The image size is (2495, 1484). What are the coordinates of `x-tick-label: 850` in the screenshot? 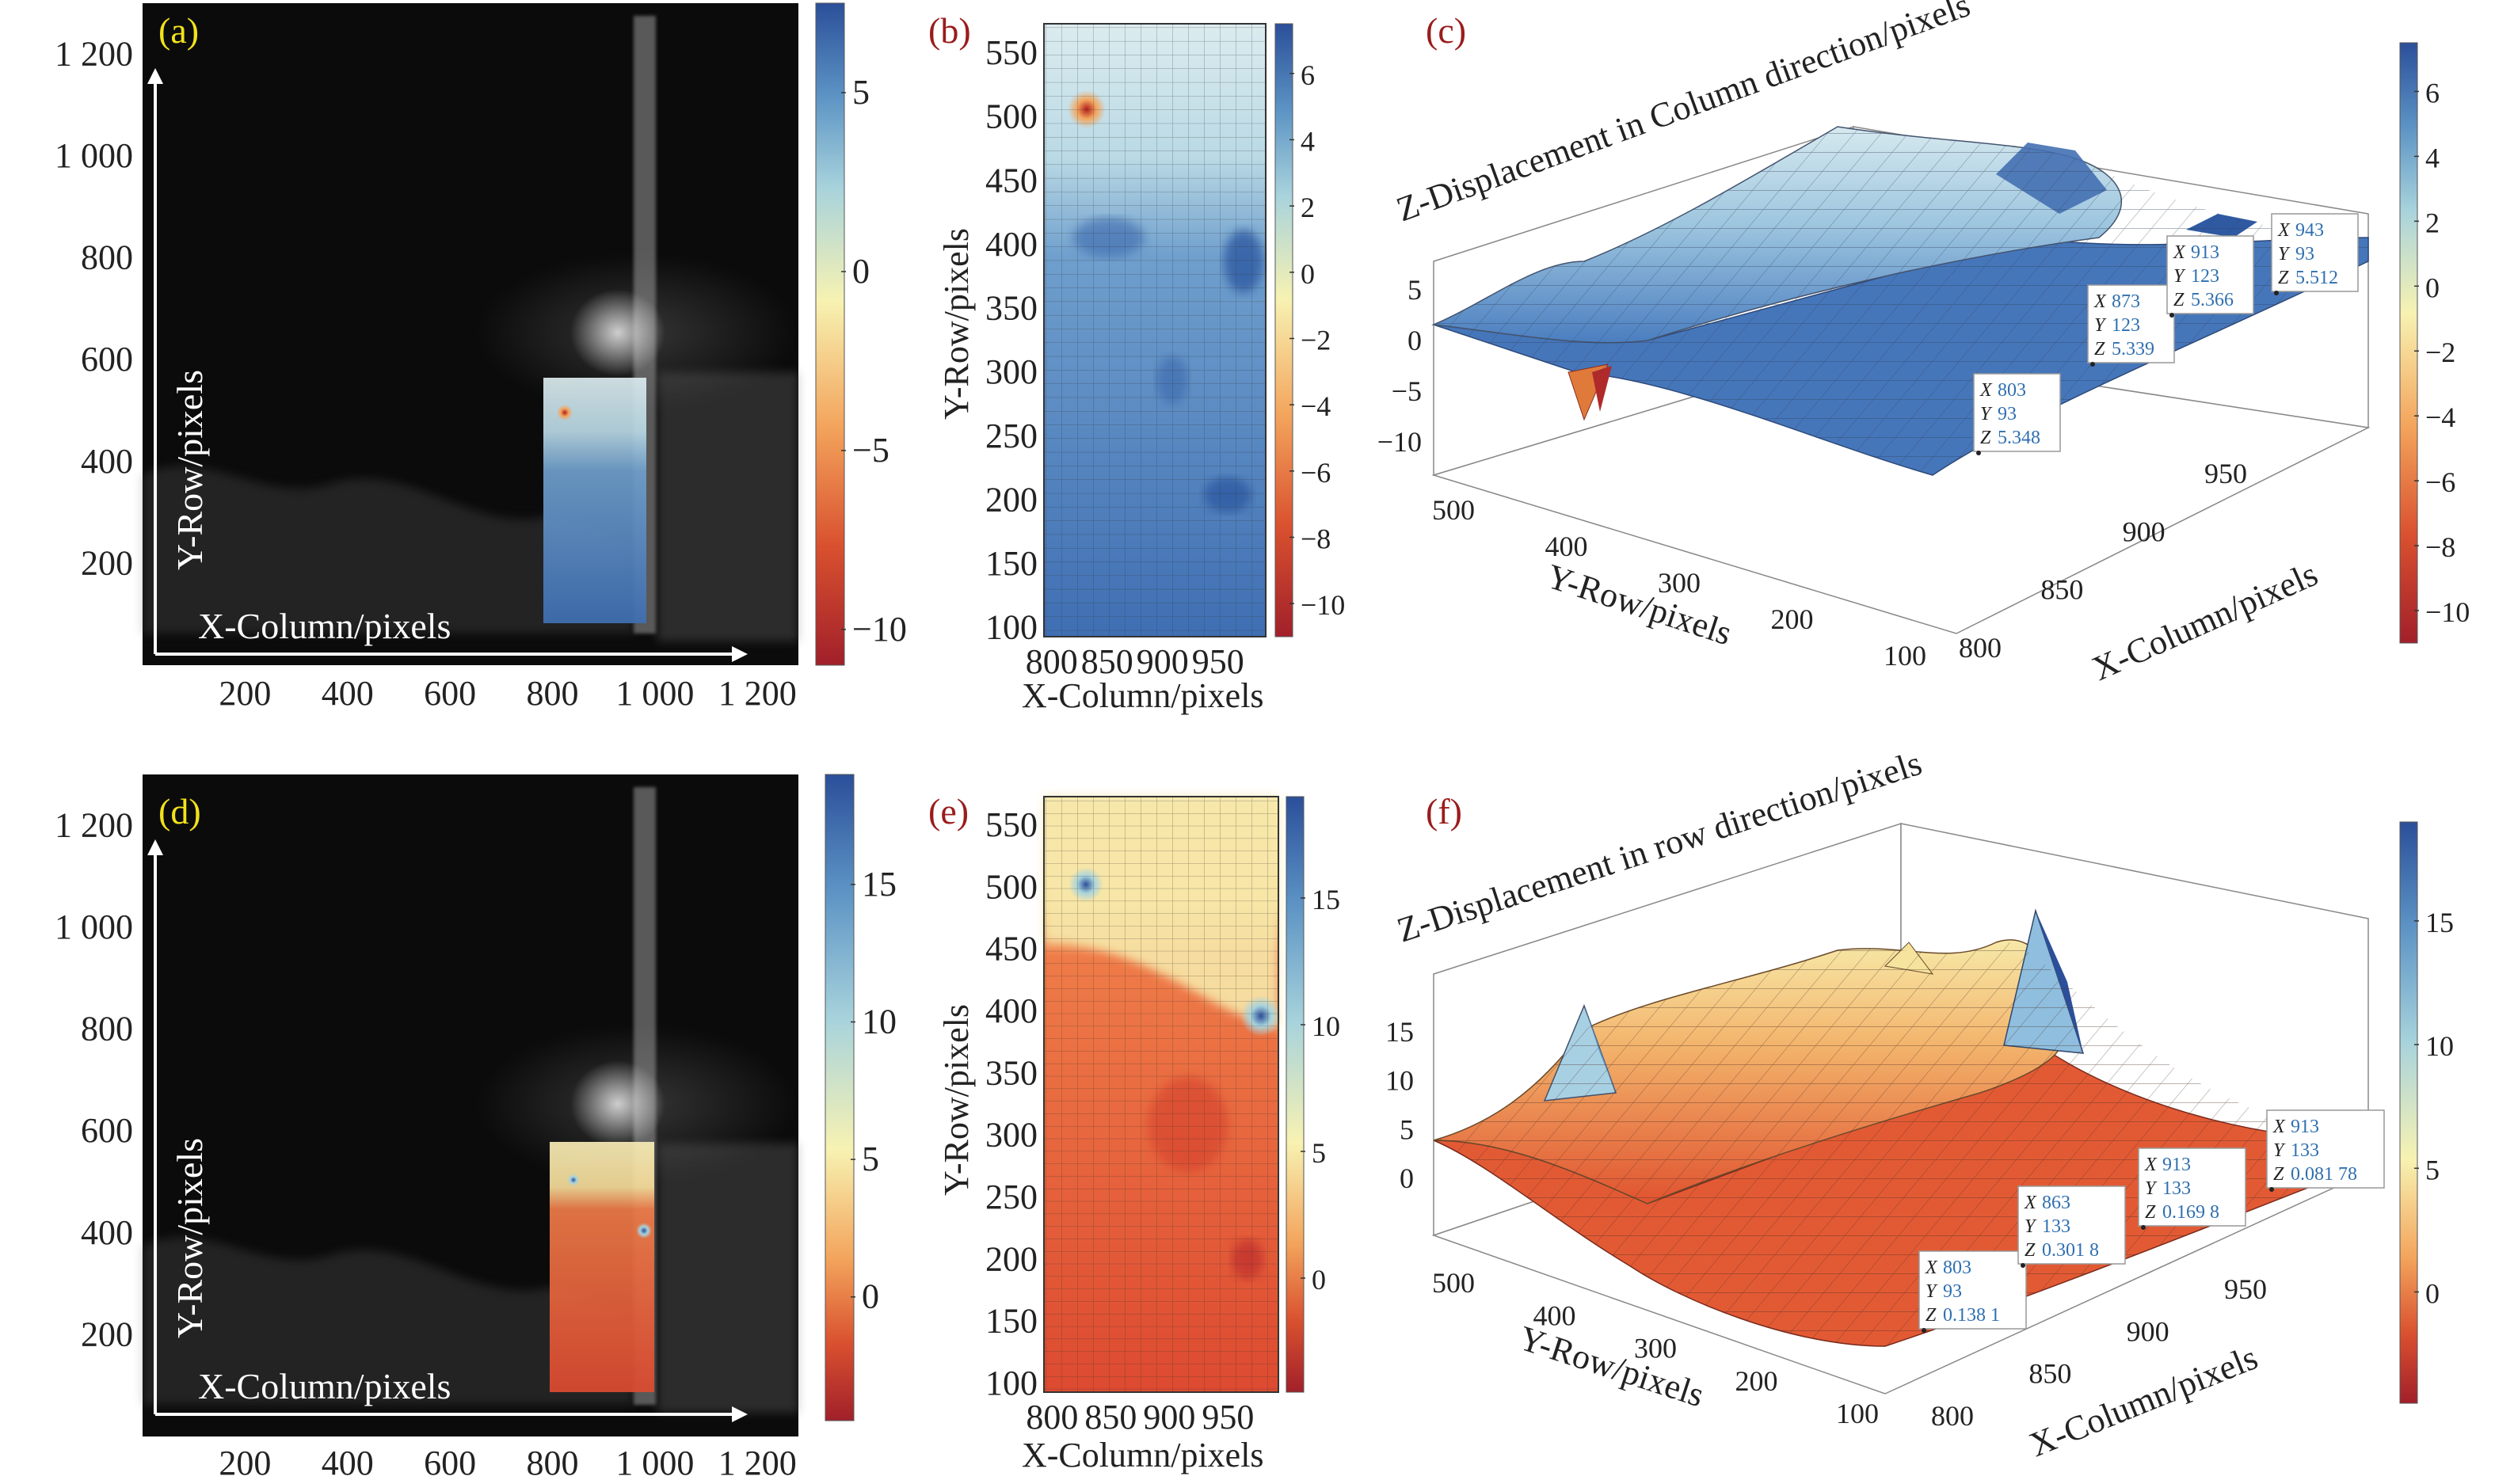 It's located at (2049, 1374).